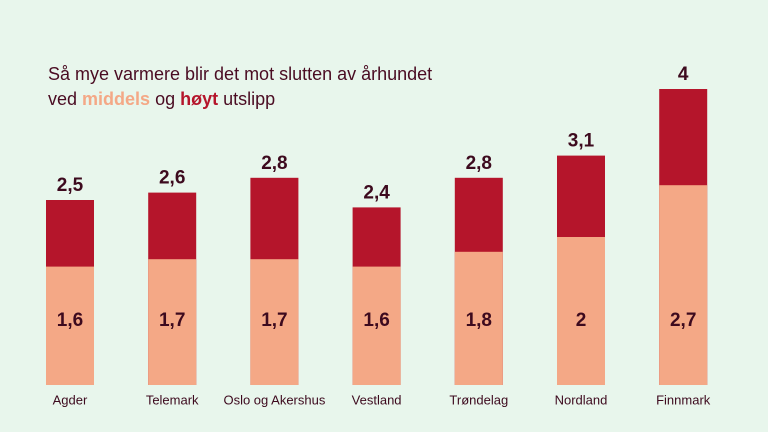 Image resolution: width=768 pixels, height=432 pixels. What do you see at coordinates (581, 141) in the screenshot?
I see `data-label: 3,1` at bounding box center [581, 141].